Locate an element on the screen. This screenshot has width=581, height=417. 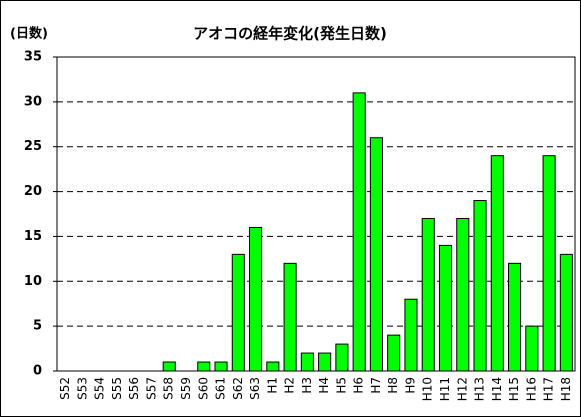
x-tick-label: H13 is located at coordinates (480, 389).